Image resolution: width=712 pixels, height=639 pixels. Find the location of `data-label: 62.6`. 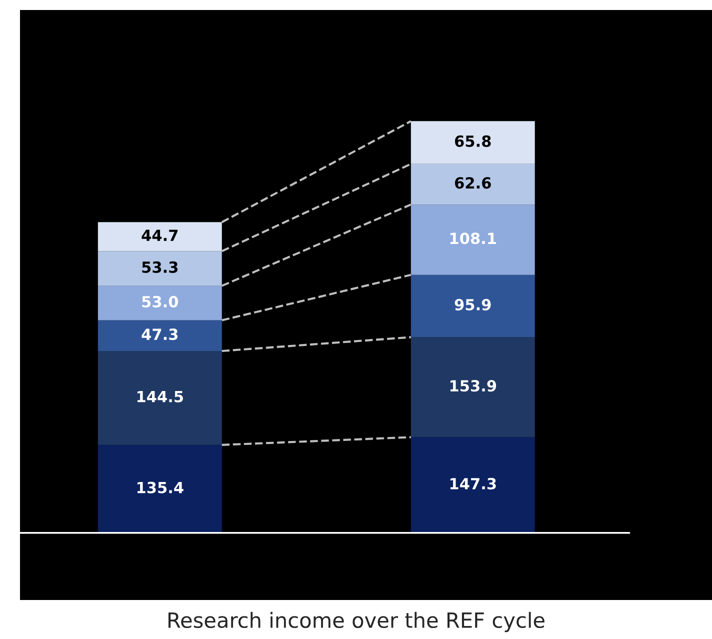

data-label: 62.6 is located at coordinates (472, 183).